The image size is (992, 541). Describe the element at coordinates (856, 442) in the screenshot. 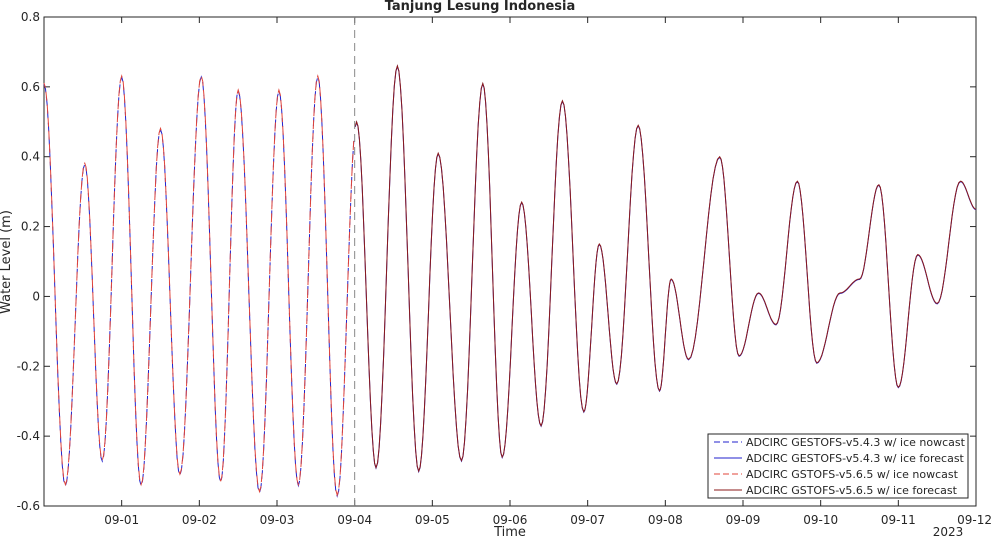

I see `legend-label: ADCIRC GESTOFS-v5.4.3 w/ ice nowcast` at that location.